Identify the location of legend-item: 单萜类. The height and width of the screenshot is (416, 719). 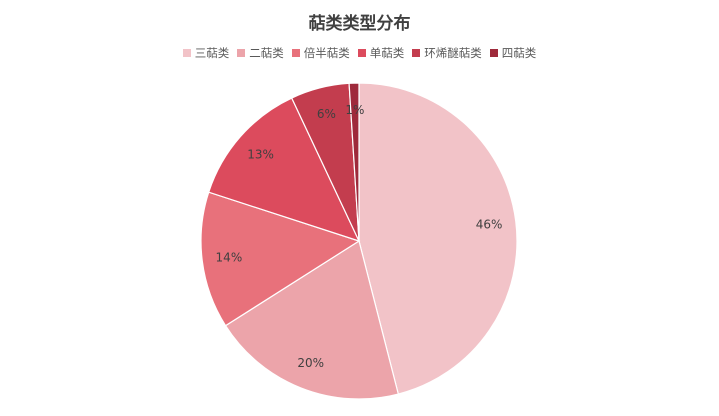
(381, 53).